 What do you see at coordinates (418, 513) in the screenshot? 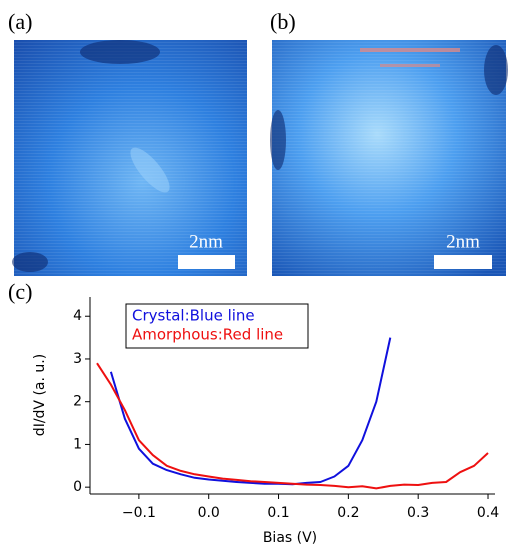
I see `x-tick-label: 0.3` at bounding box center [418, 513].